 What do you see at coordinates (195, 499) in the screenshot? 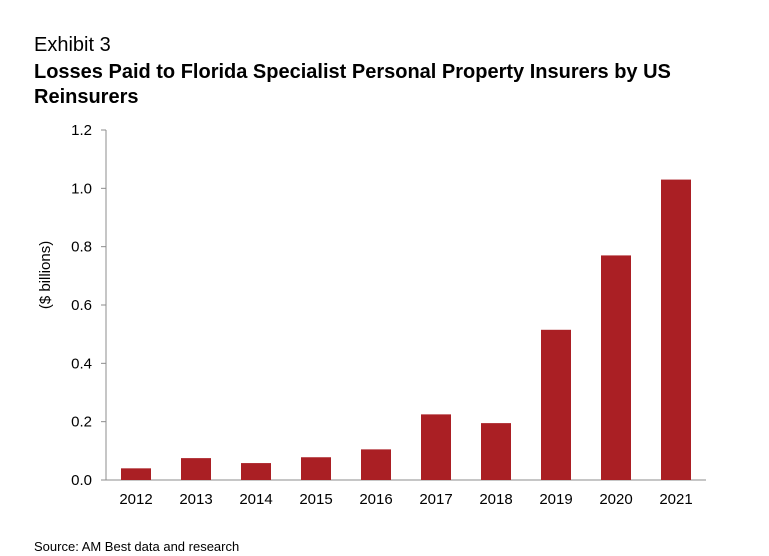
I see `x-tick-label: 2013` at bounding box center [195, 499].